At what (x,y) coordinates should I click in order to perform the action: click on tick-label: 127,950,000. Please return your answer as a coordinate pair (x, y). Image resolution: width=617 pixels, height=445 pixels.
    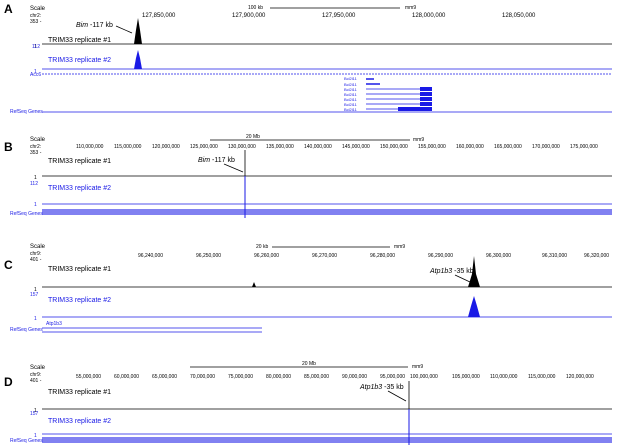
    Looking at the image, I should click on (339, 16).